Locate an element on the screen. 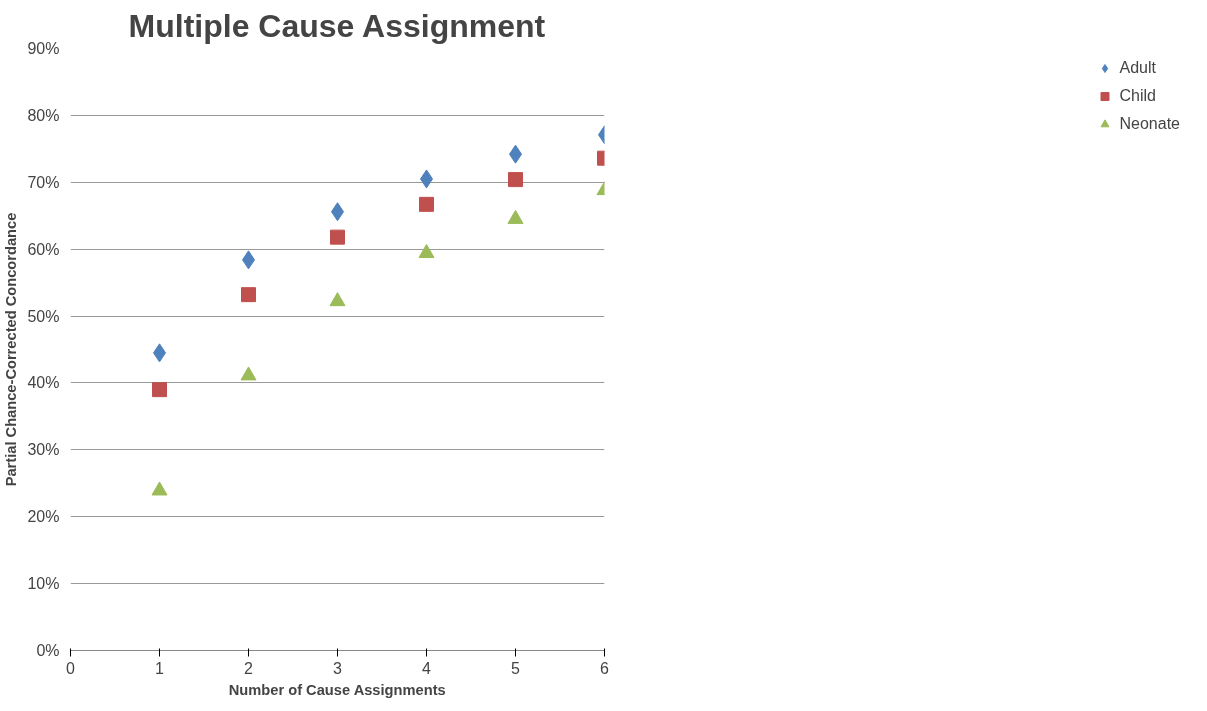  y-tick-label: 20% is located at coordinates (43, 517).